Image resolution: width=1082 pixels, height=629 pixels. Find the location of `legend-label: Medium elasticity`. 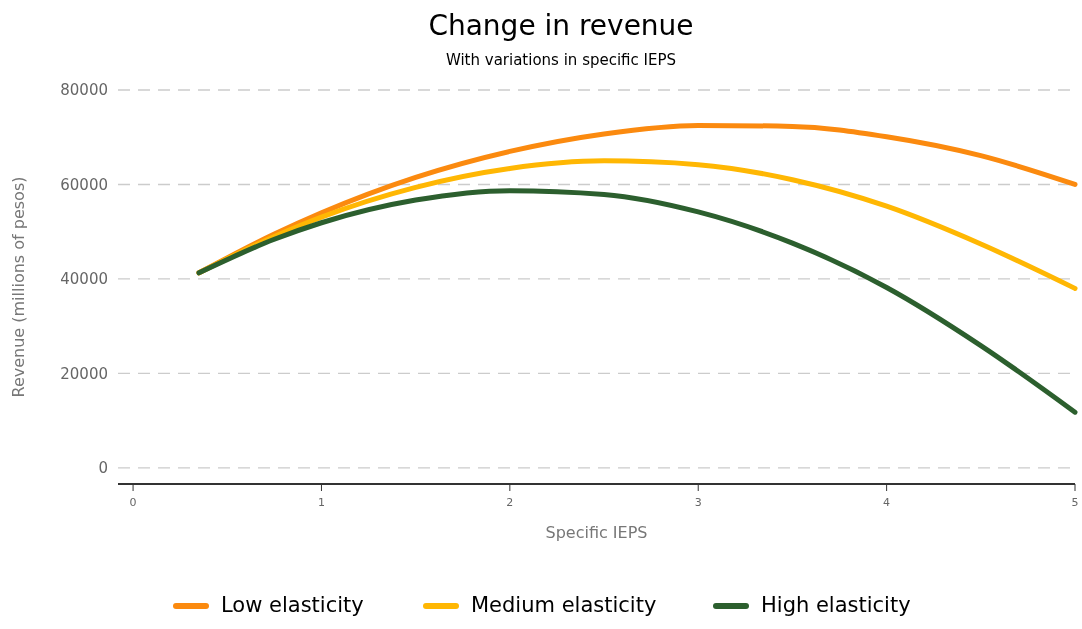

legend-label: Medium elasticity is located at coordinates (564, 605).